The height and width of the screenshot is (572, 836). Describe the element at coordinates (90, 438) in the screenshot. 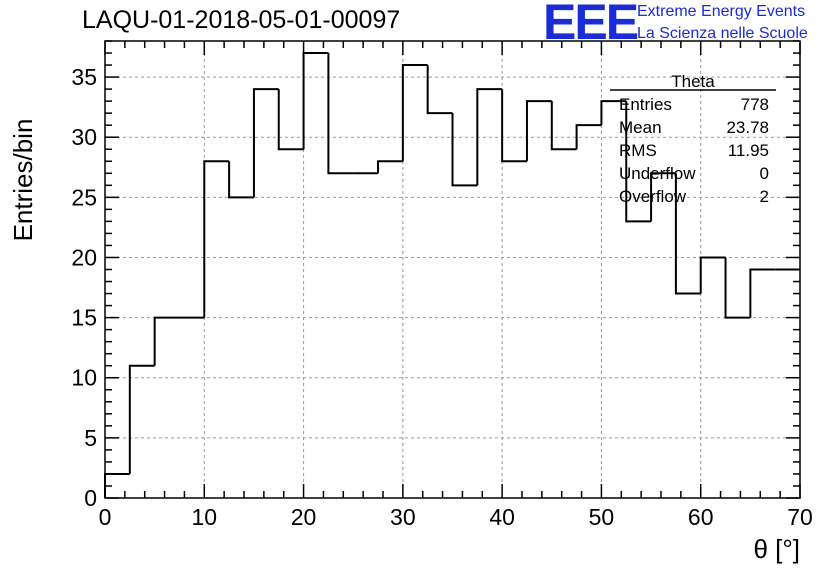

I see `y-tick-label: 5` at that location.